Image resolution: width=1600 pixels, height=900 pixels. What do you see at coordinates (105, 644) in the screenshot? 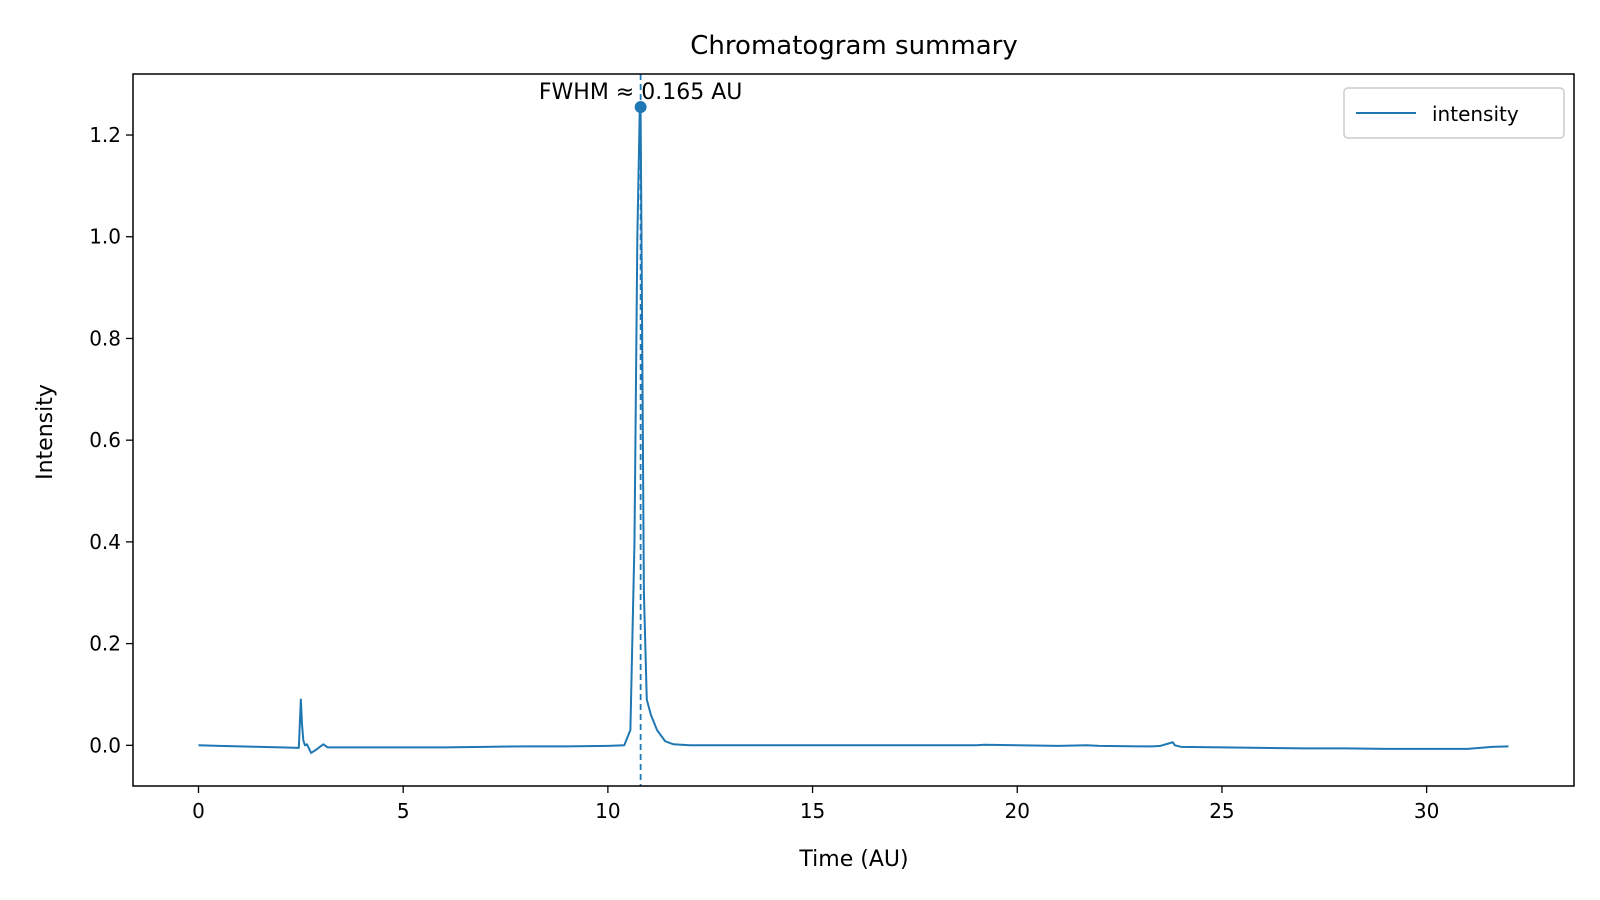
I see `y-tick-label: 0.2` at bounding box center [105, 644].